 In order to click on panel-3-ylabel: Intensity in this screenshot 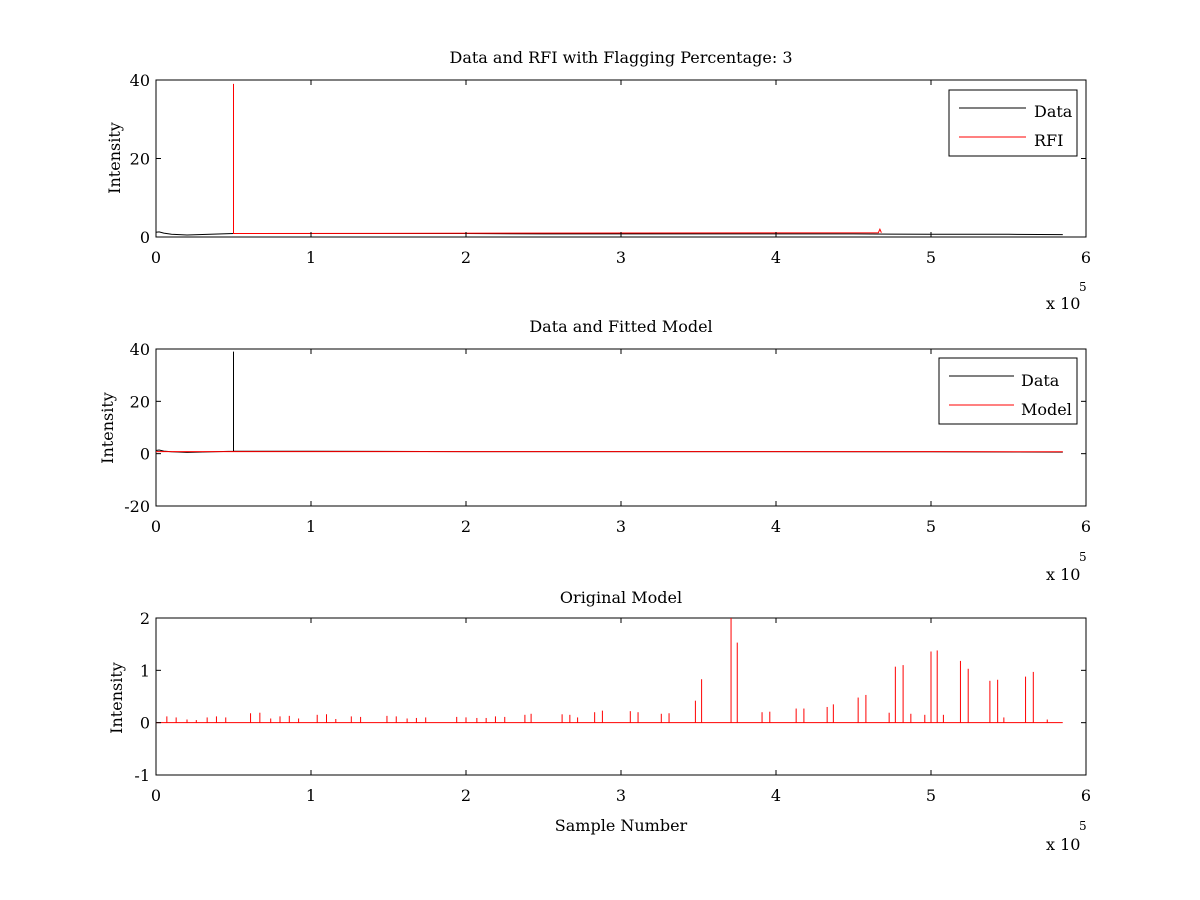, I will do `click(116, 698)`.